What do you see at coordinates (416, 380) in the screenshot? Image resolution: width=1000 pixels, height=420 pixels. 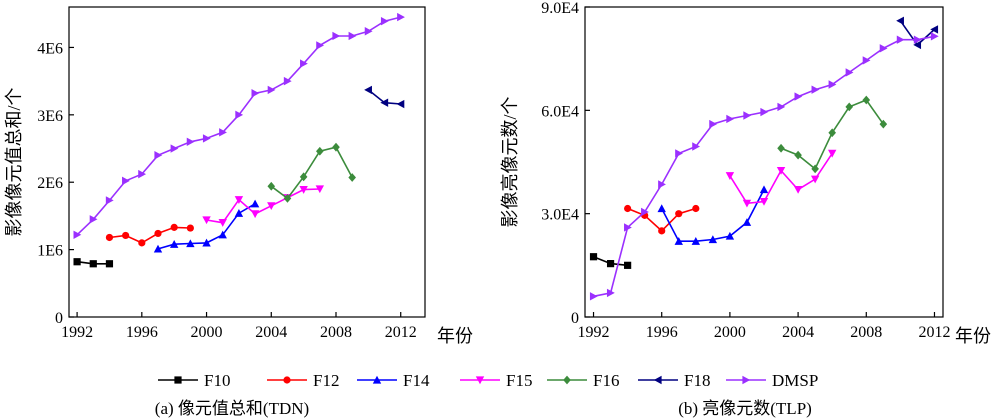 I see `legend-label: F14` at bounding box center [416, 380].